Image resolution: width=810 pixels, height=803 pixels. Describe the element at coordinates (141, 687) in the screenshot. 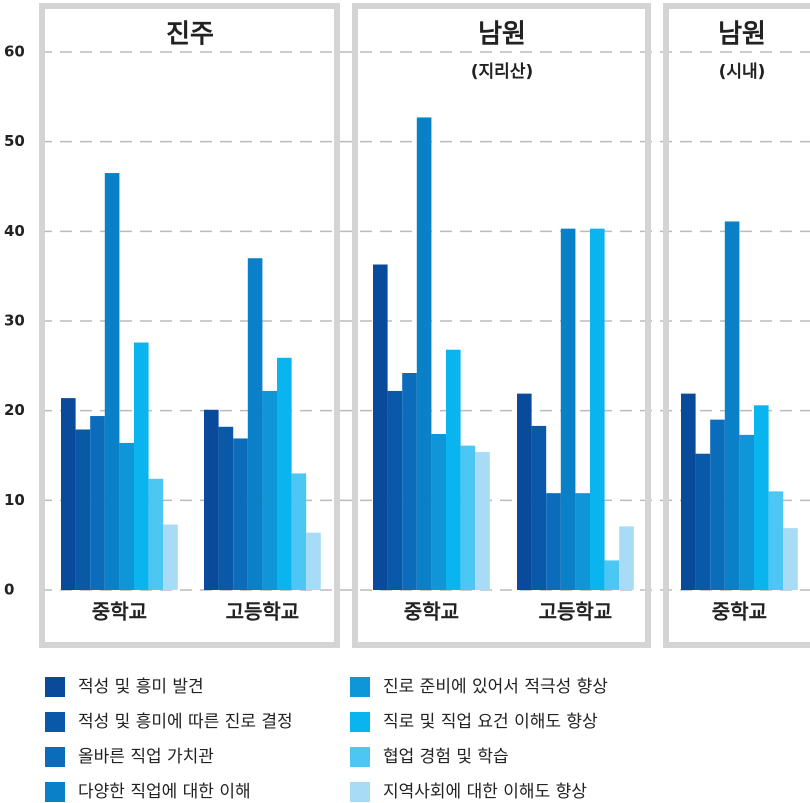

I see `legend-label: 적성 및 흥미 발견` at that location.